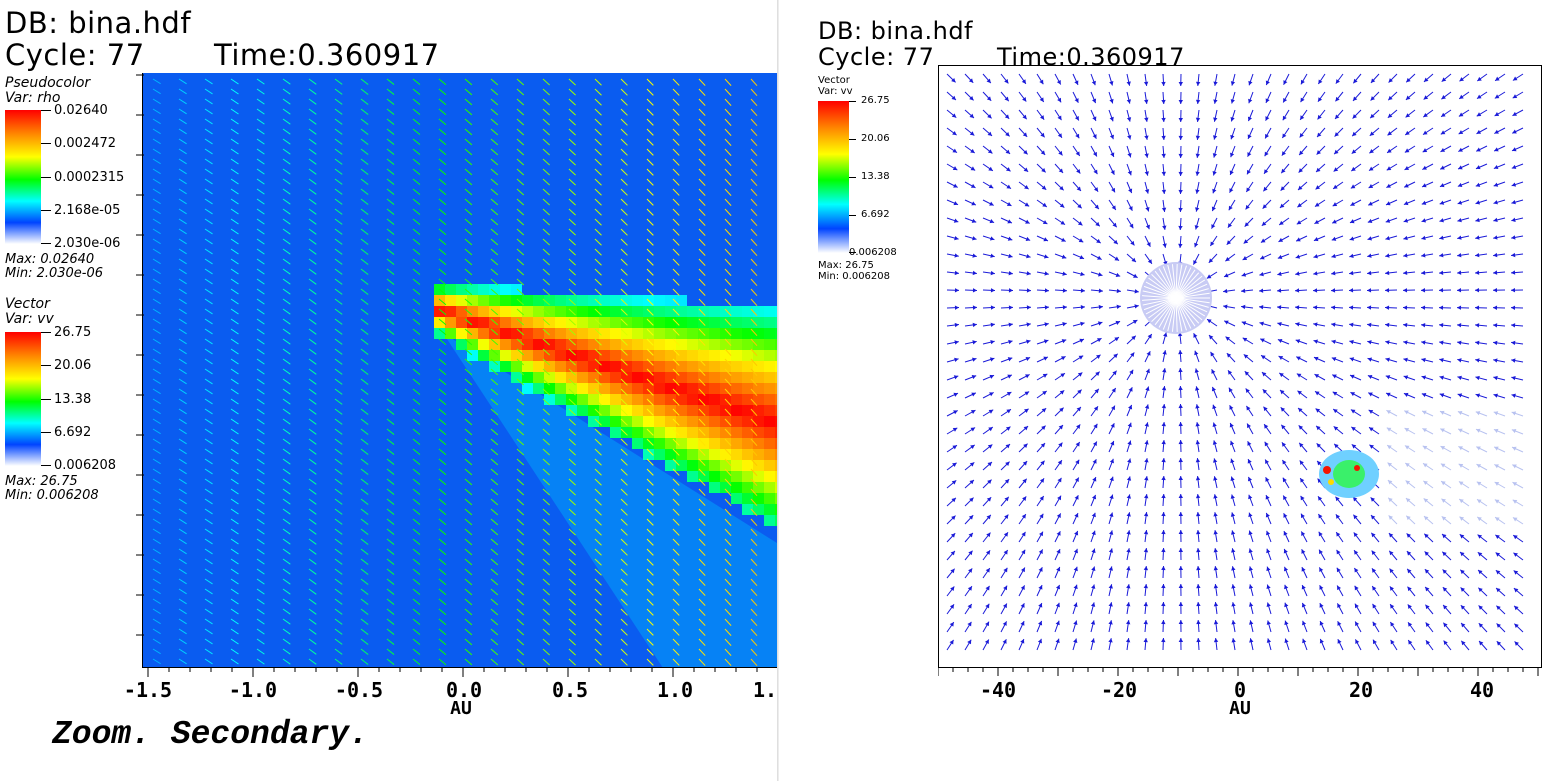  What do you see at coordinates (41, 481) in the screenshot?
I see `vec-max-label: Max: 26.75` at bounding box center [41, 481].